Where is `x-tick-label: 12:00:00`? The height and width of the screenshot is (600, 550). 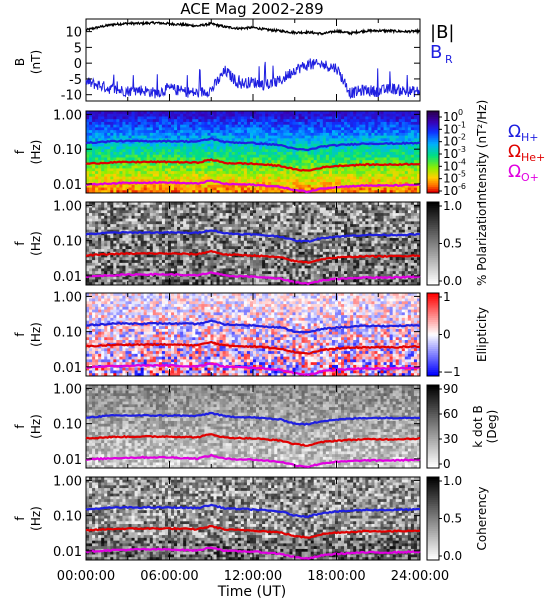
x-tick-label: 12:00:00 is located at coordinates (253, 576).